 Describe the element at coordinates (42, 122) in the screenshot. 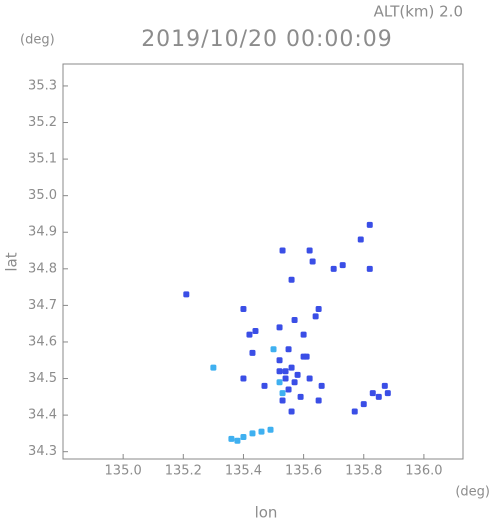

I see `y-tick-label: 35.2` at that location.